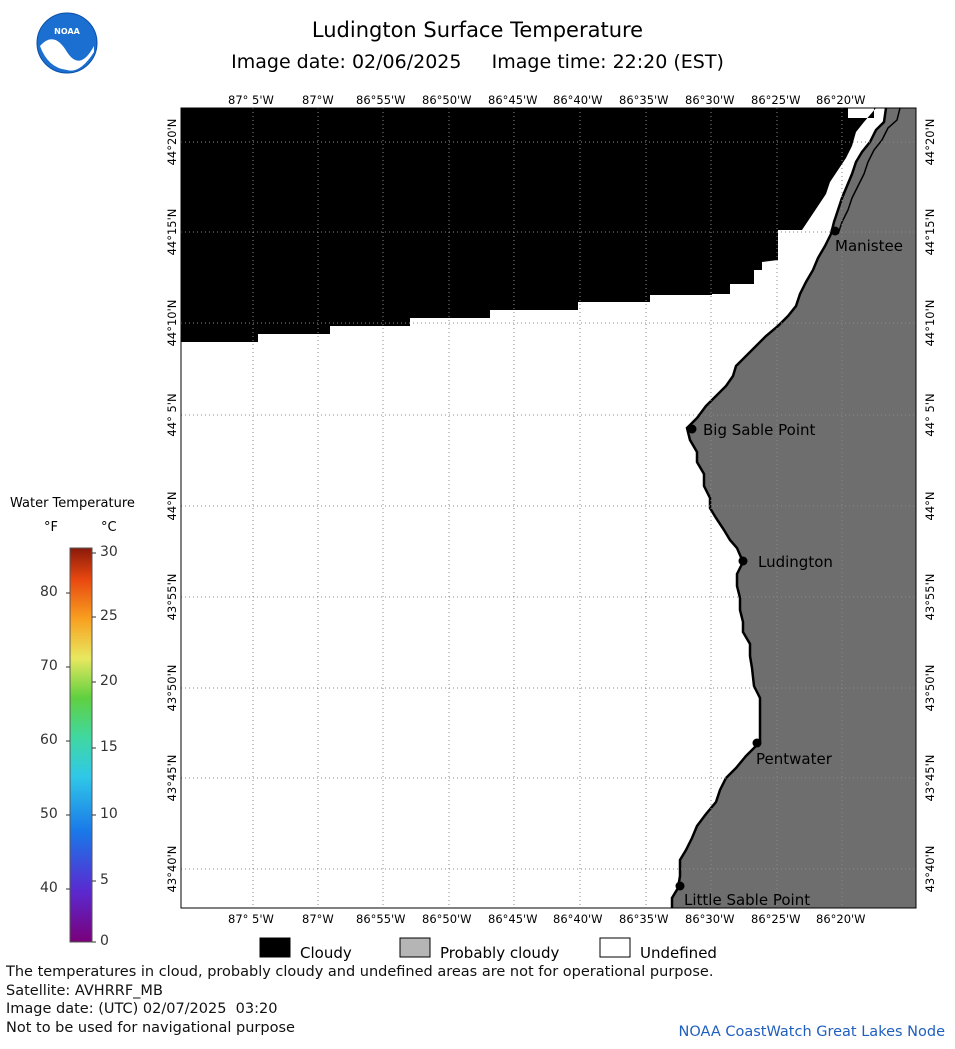 The height and width of the screenshot is (1049, 955). What do you see at coordinates (109, 681) in the screenshot?
I see `celsius-tick: 20` at bounding box center [109, 681].